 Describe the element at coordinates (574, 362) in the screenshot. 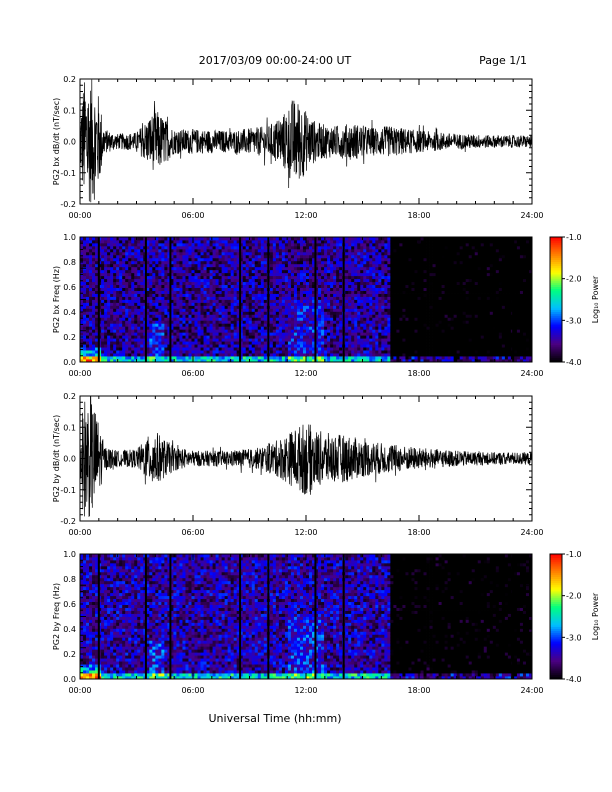

I see `colorbar-tick-label: -4.0` at that location.